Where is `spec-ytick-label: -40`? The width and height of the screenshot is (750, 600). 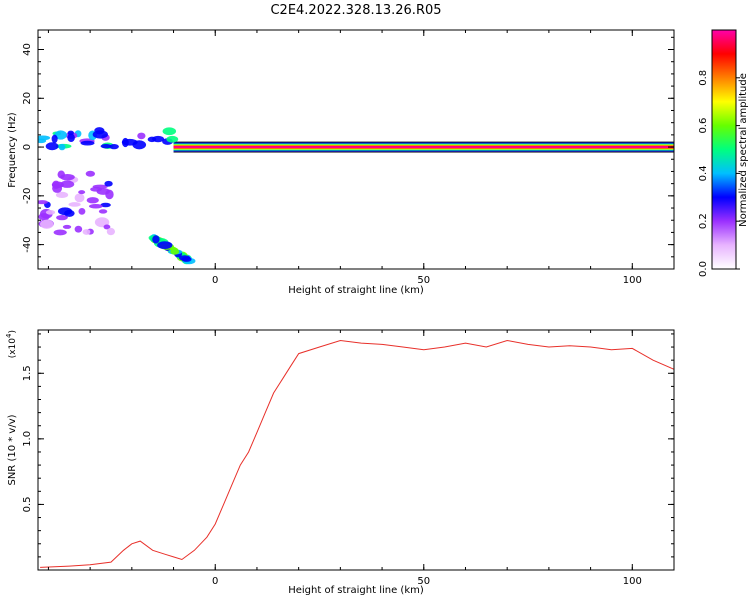
spec-ytick-label: -40 is located at coordinates (27, 244).